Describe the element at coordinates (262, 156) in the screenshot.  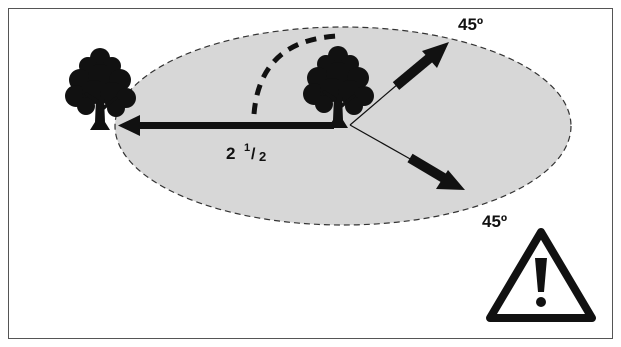
I see `distance-denominator: 2` at that location.